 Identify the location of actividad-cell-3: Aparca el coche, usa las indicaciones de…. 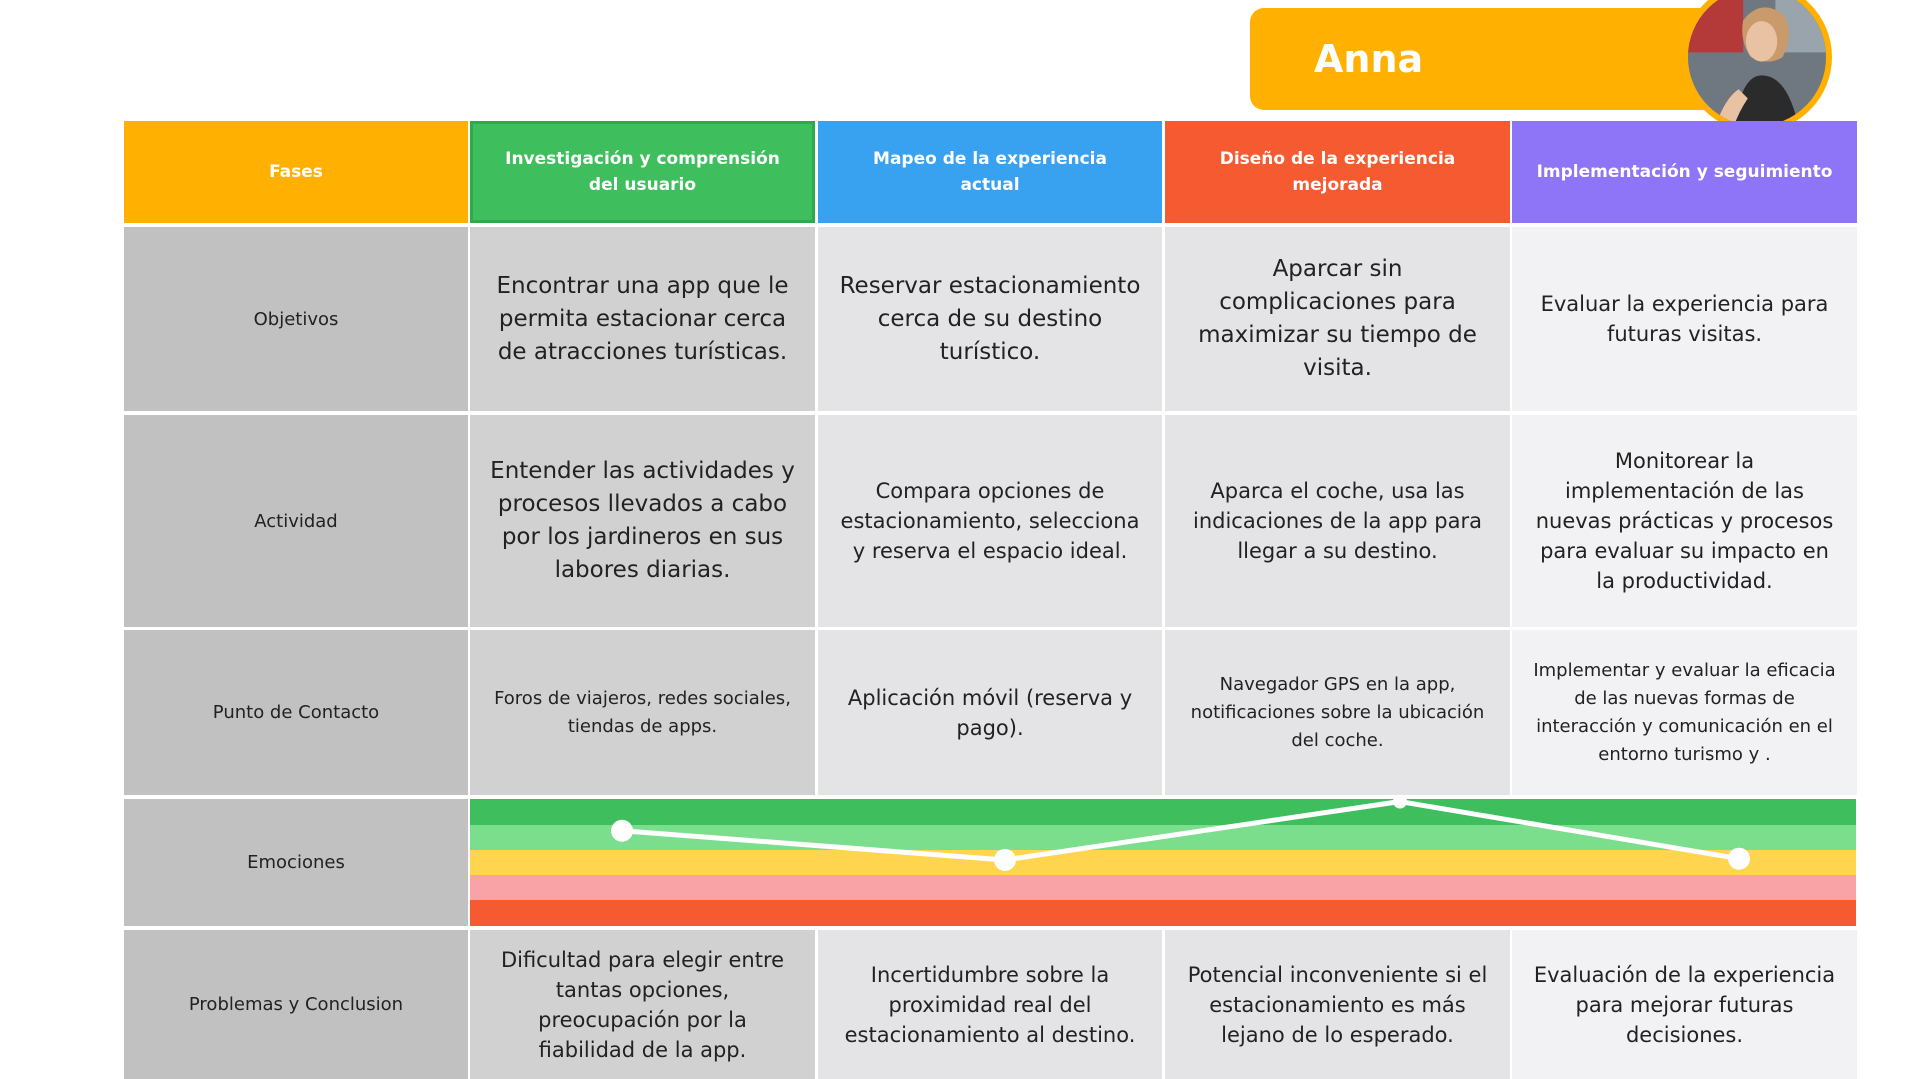
(1337, 521).